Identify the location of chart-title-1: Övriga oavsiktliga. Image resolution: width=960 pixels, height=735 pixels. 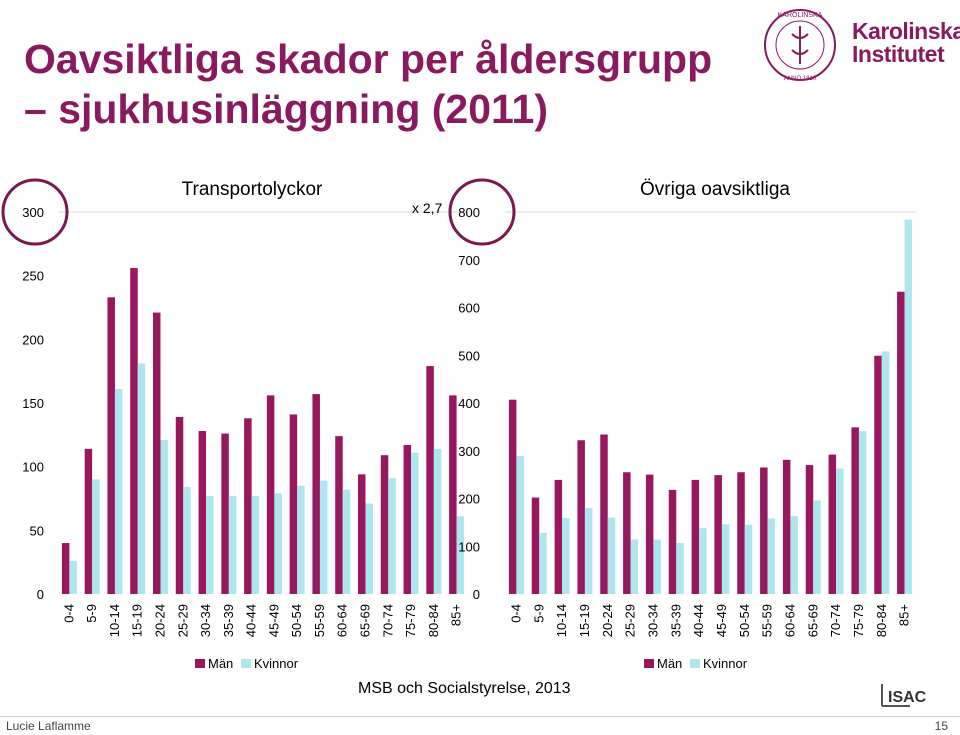
(715, 189).